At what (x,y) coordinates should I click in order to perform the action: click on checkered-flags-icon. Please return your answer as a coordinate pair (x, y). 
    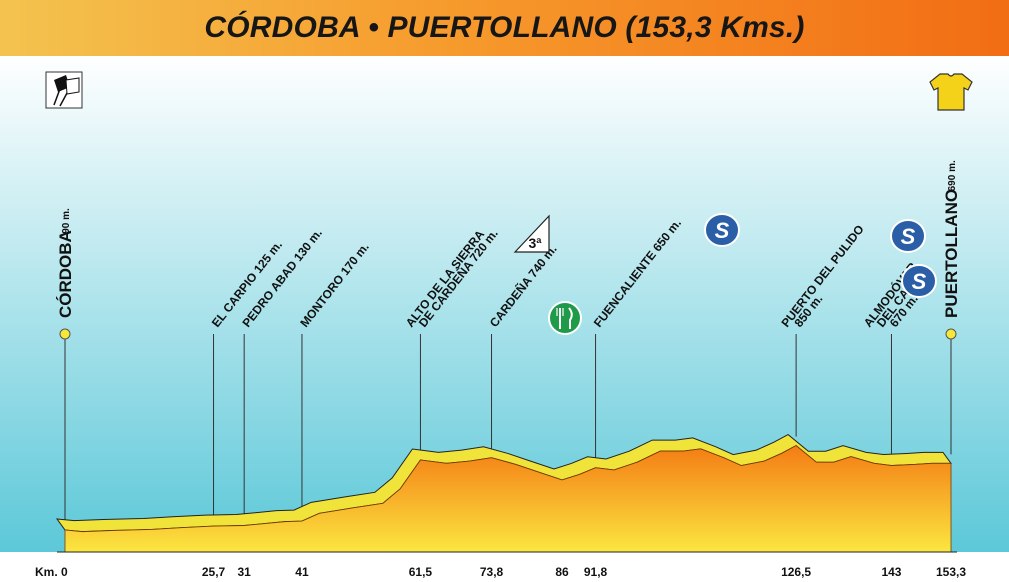
    Looking at the image, I should click on (64, 90).